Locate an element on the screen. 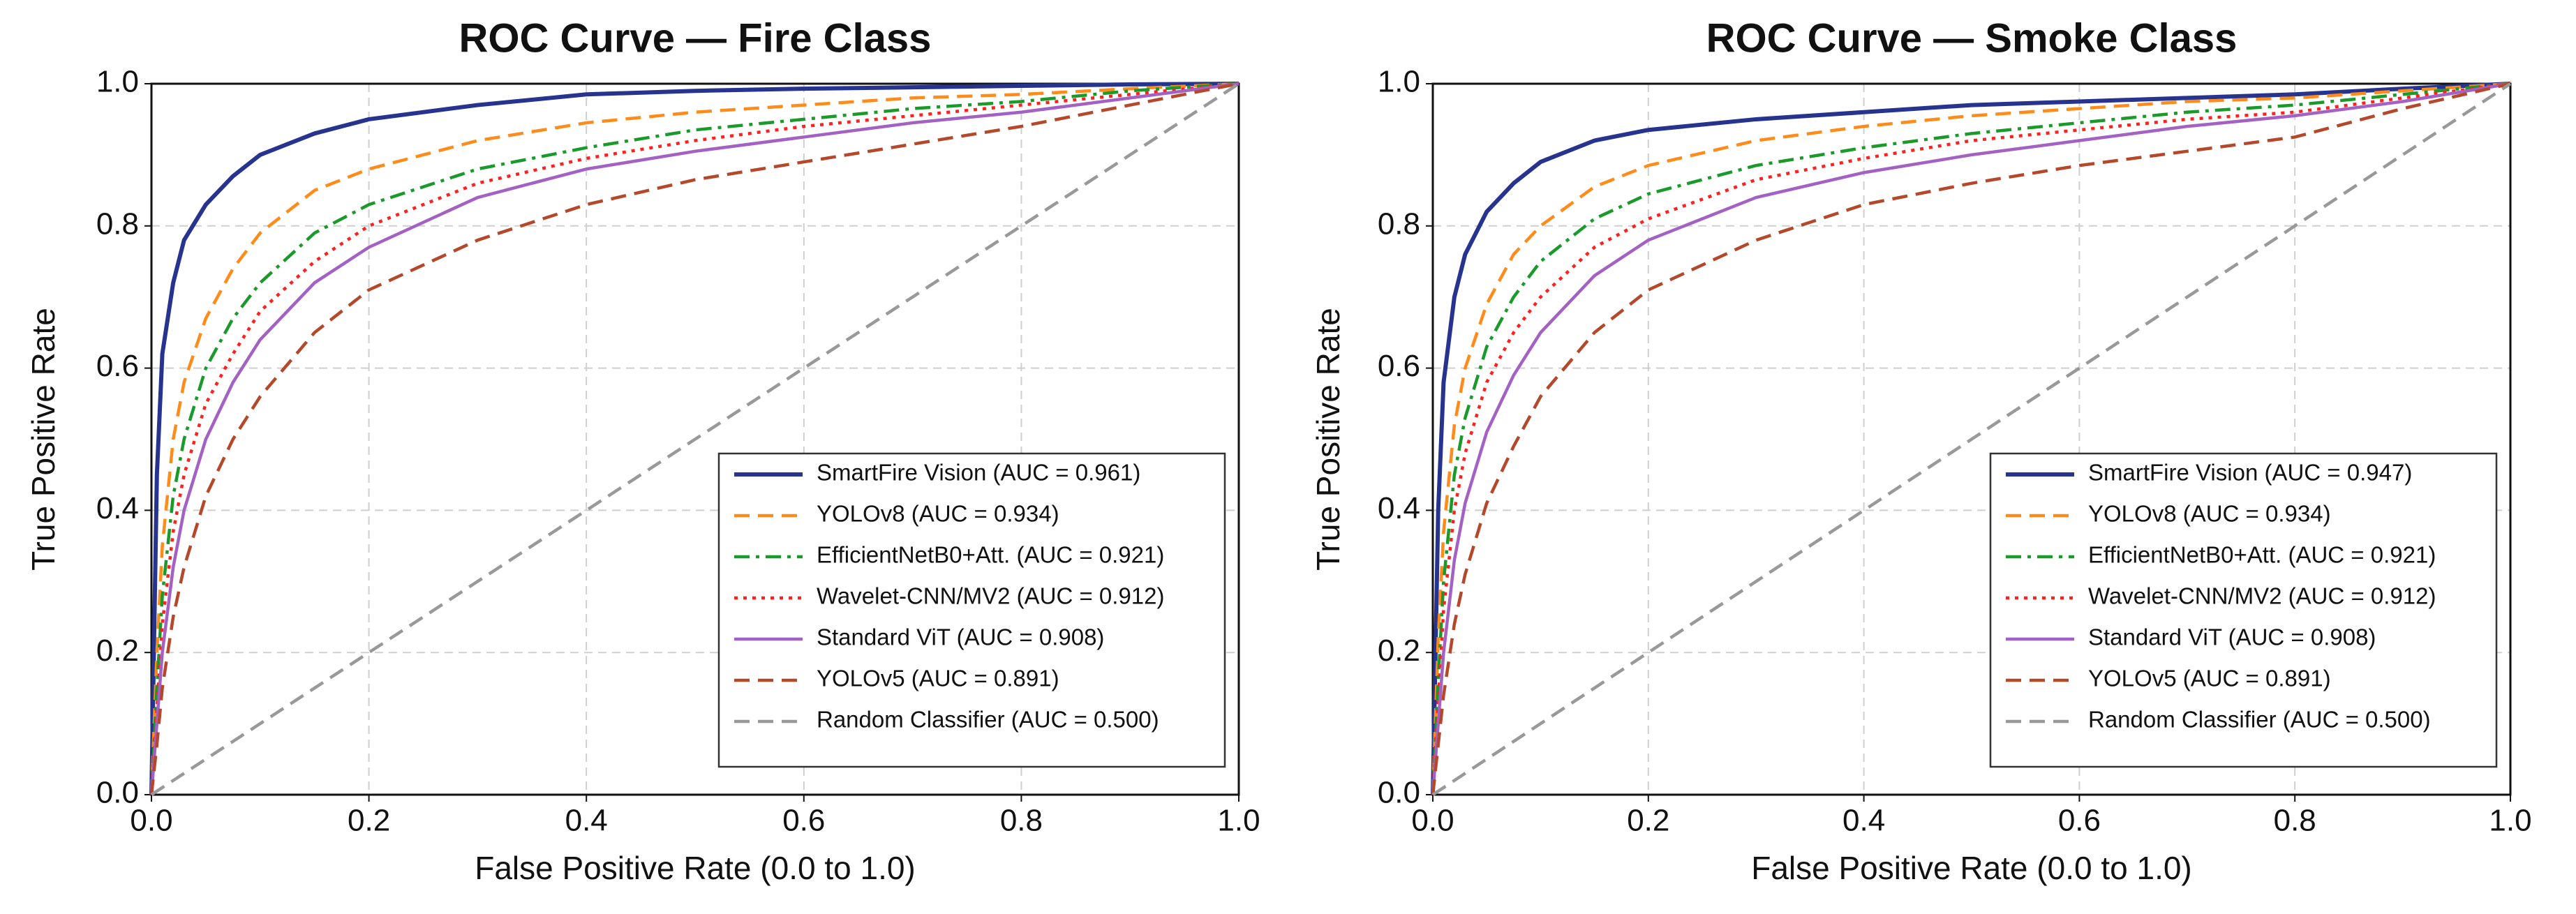  legend-label: SmartFire Vision (AUC = 0.961) is located at coordinates (979, 473).